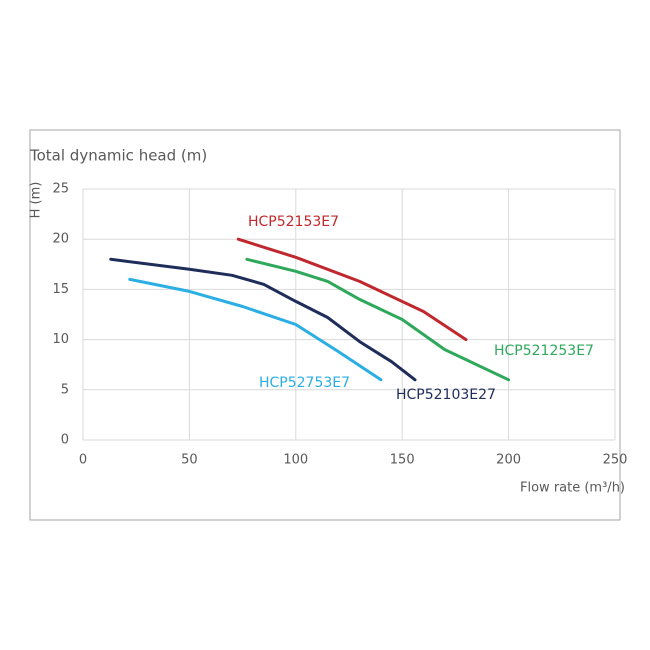 The width and height of the screenshot is (650, 650). I want to click on y-tick-label: 15, so click(60, 289).